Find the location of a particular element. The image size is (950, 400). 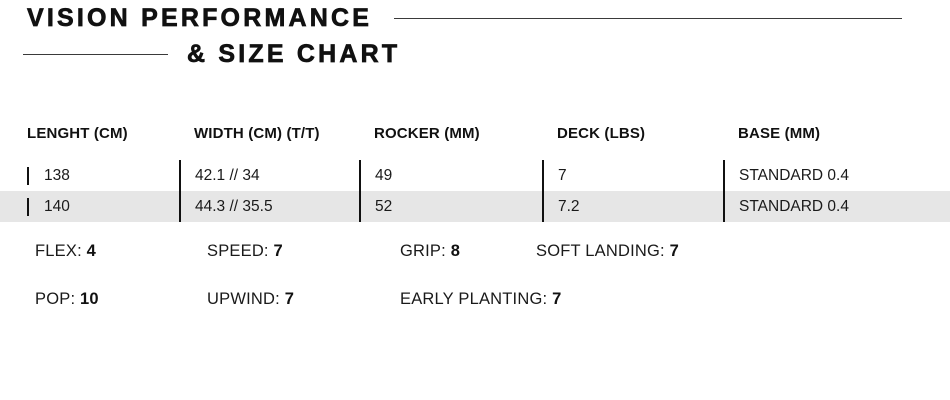

cell-width: 44.3 // 35.5 is located at coordinates (269, 206).